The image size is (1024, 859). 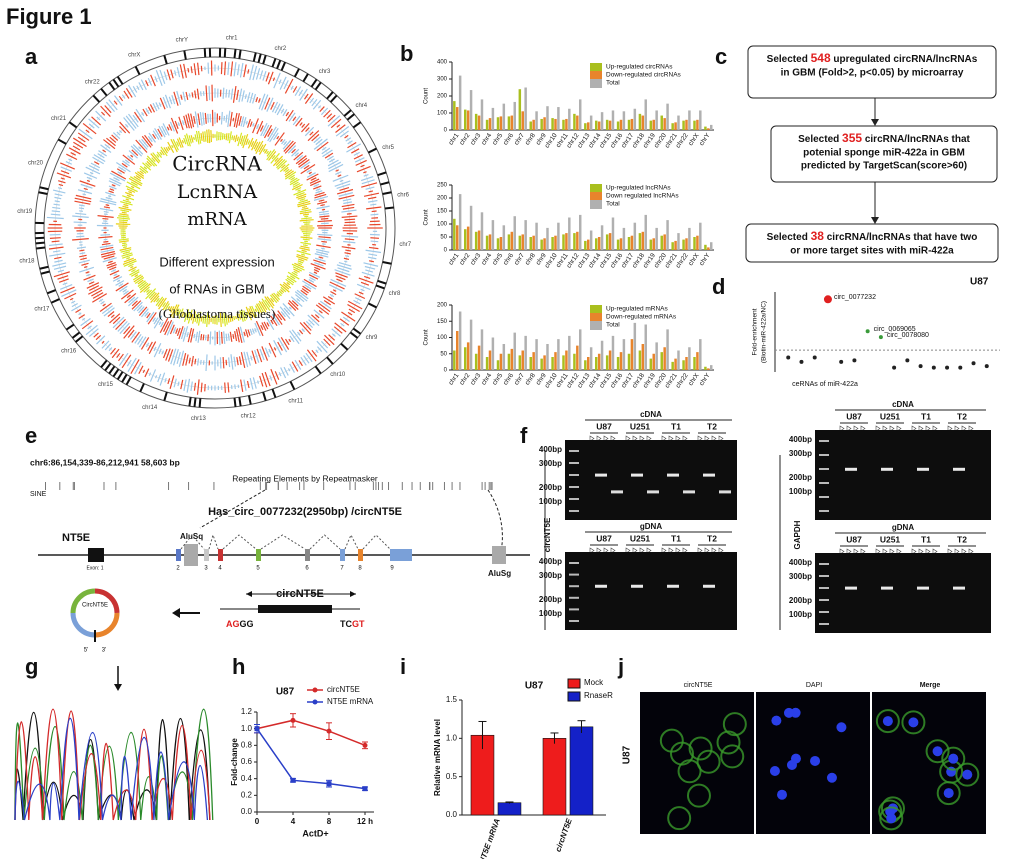 I want to click on x-tick-label: chr3, so click(x=475, y=259).